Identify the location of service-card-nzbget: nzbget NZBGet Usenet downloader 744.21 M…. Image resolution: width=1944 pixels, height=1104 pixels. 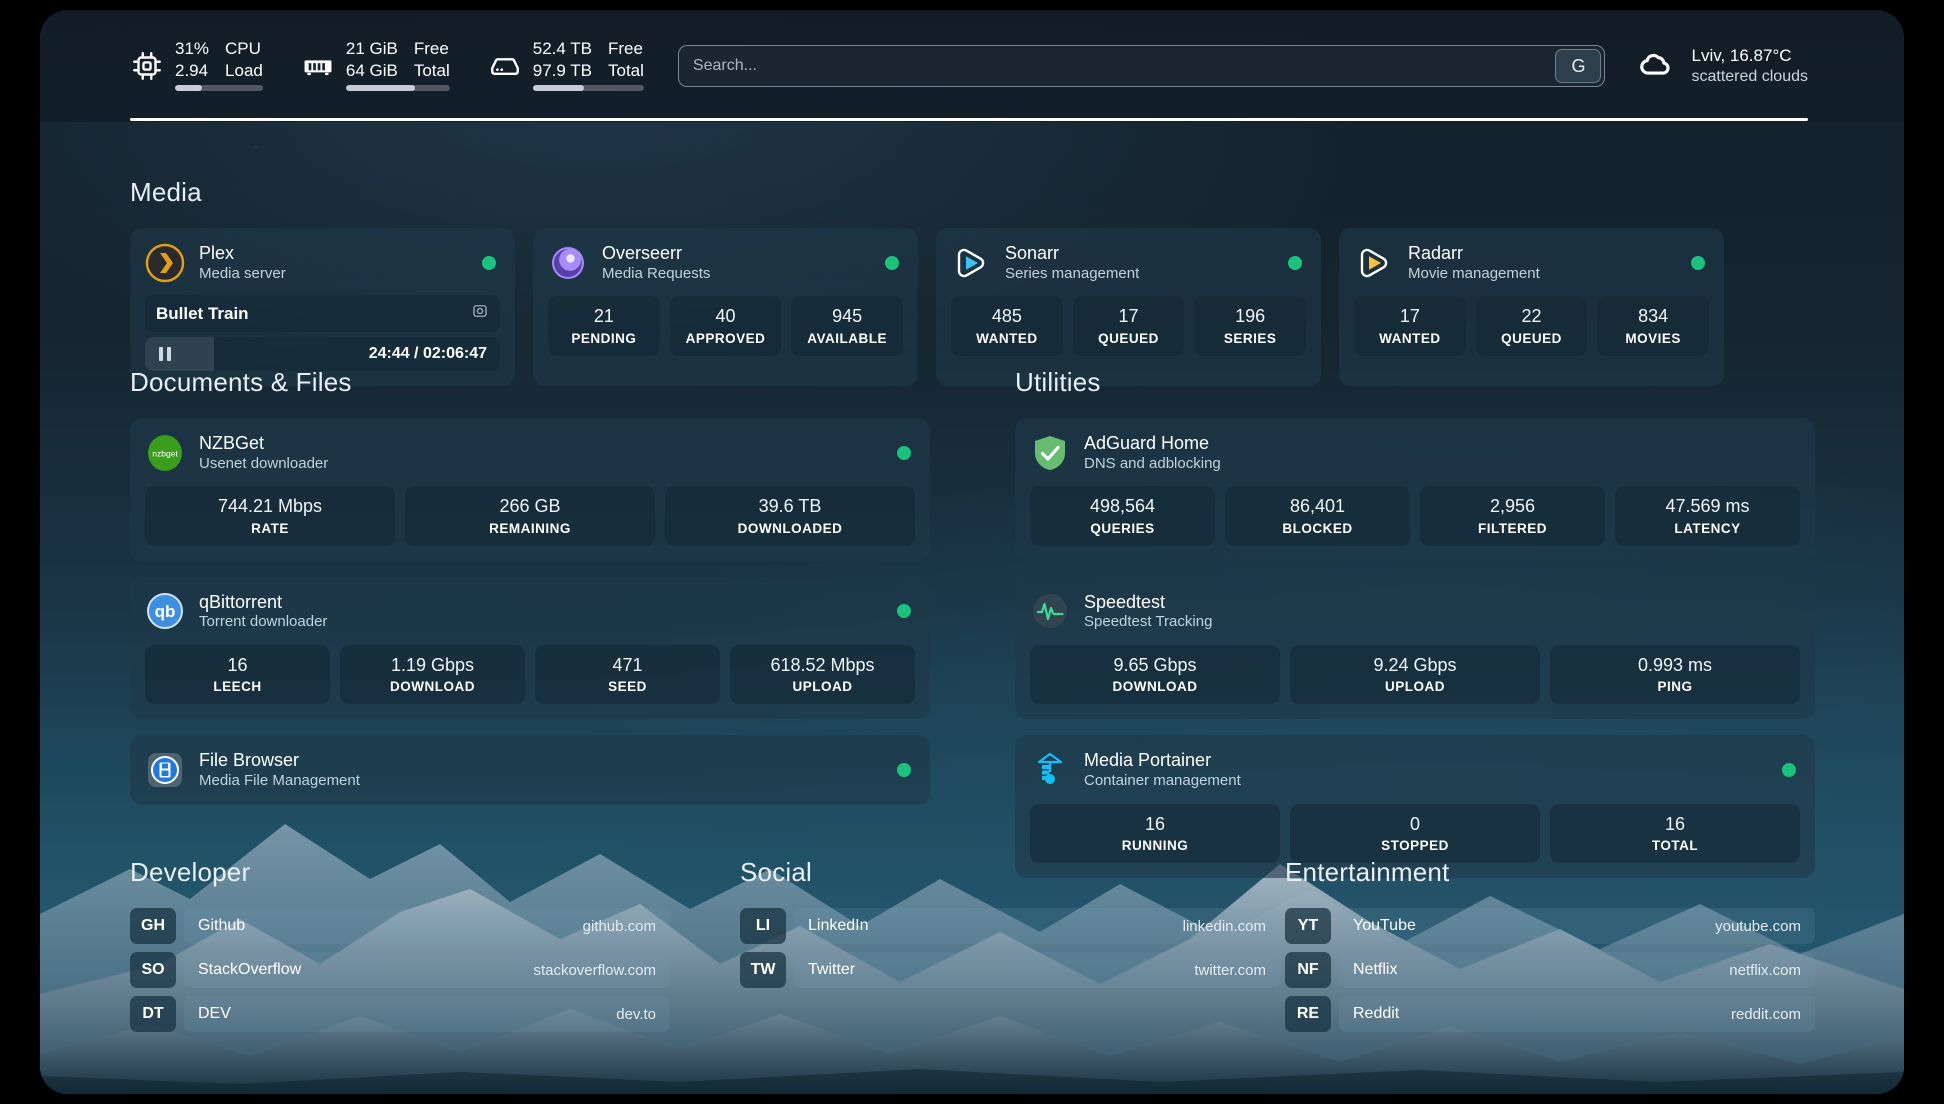
(530, 489).